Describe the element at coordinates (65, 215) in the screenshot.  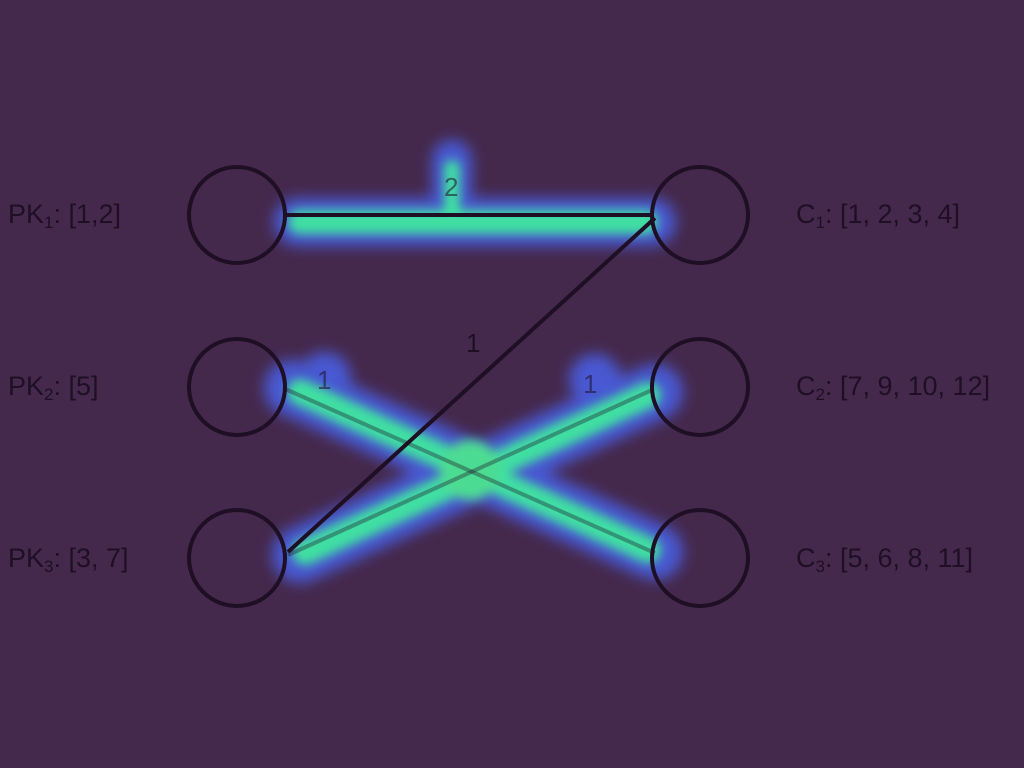
I see `pk1-label: PK1: [1,2]` at that location.